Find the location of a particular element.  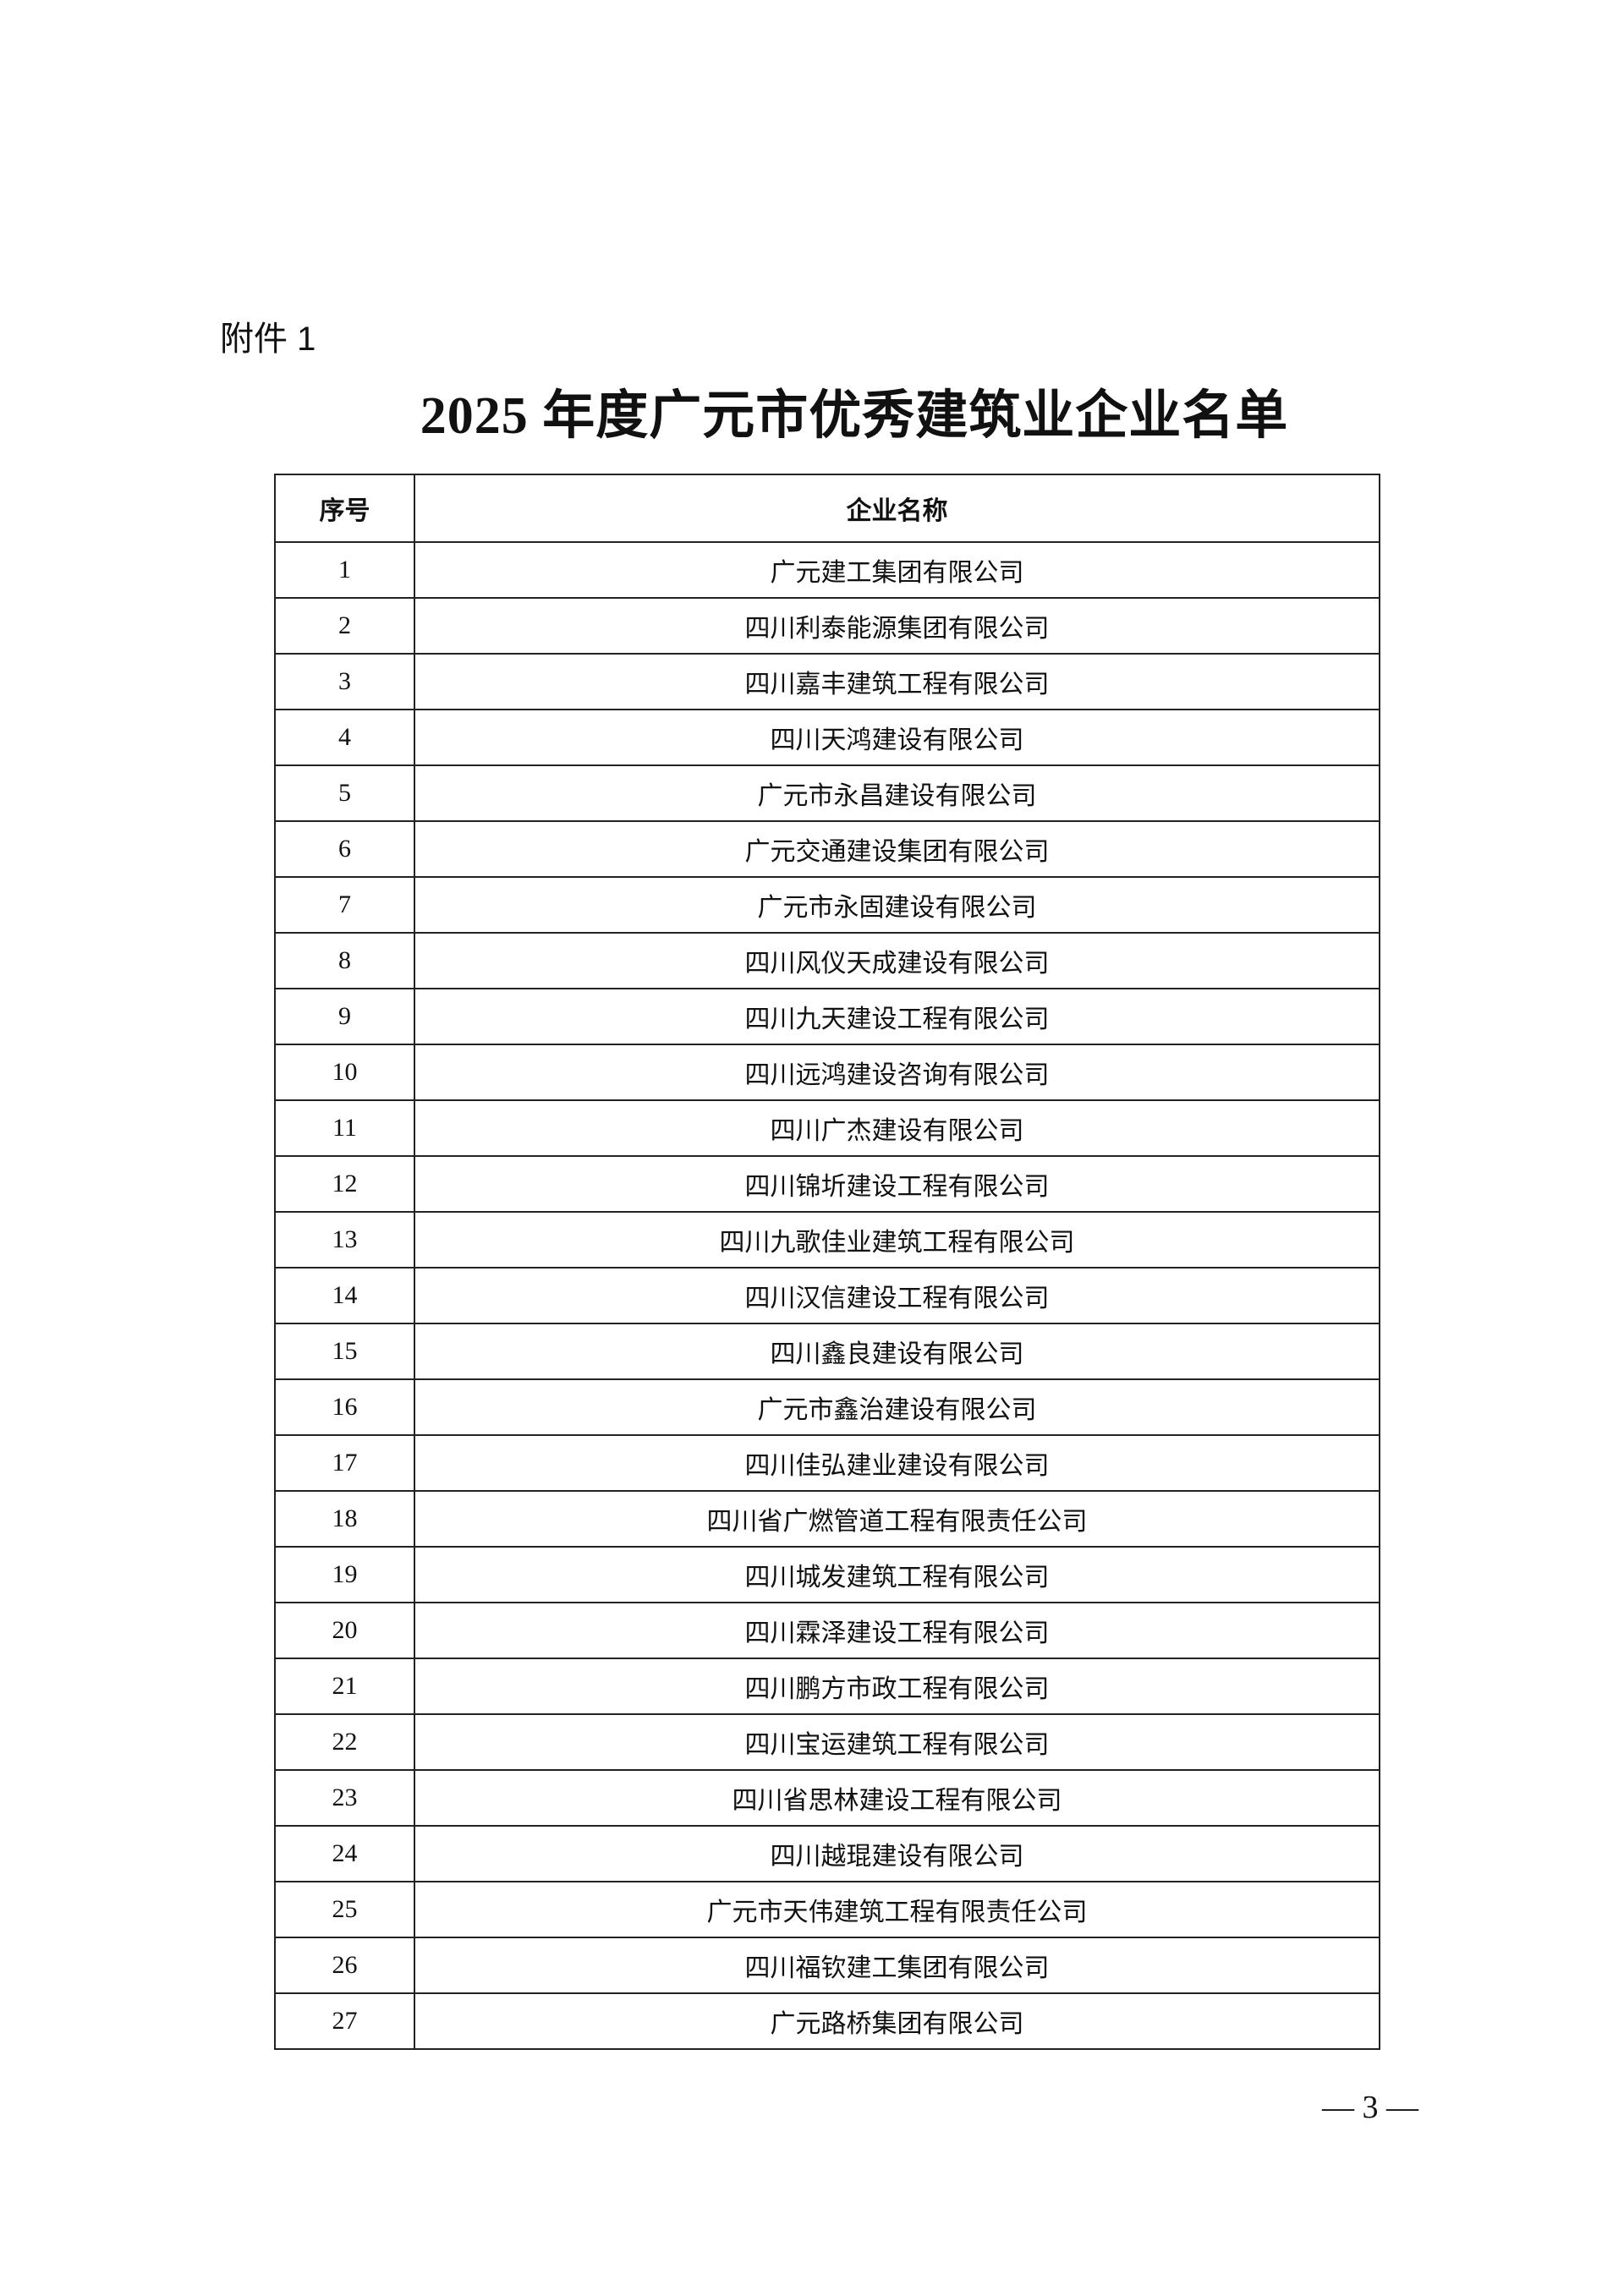

attachment-label: 附件 1 is located at coordinates (268, 340).